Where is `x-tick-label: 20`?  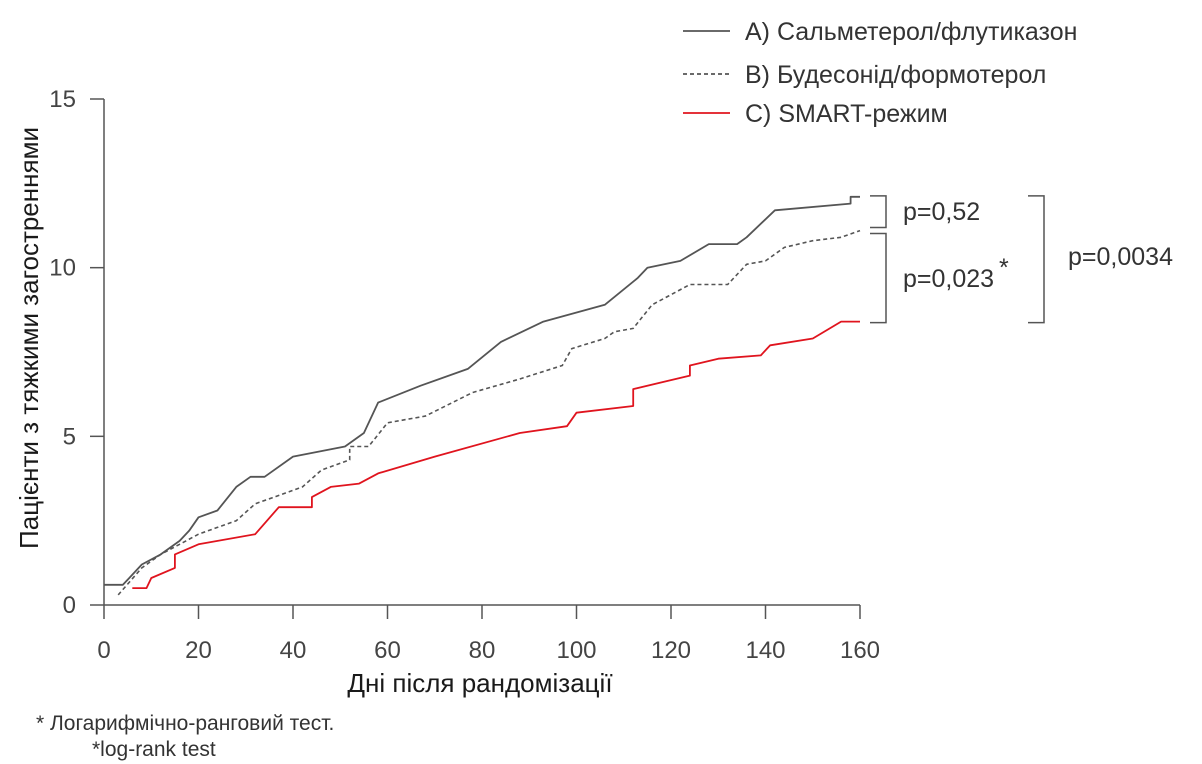 x-tick-label: 20 is located at coordinates (198, 650).